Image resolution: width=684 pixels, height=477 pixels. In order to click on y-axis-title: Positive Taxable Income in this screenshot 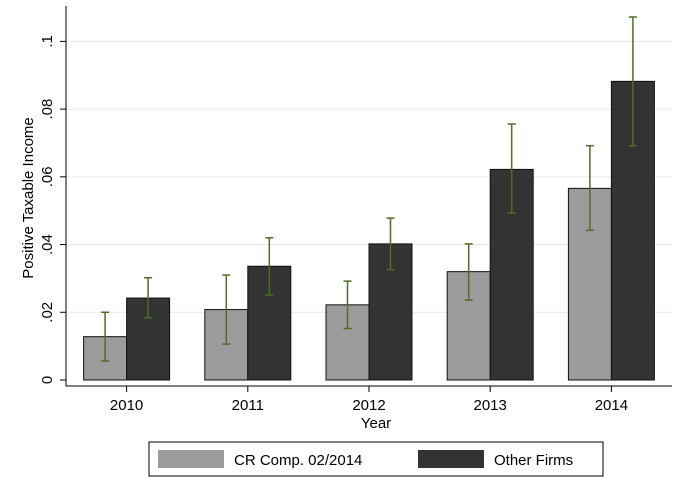, I will do `click(28, 197)`.